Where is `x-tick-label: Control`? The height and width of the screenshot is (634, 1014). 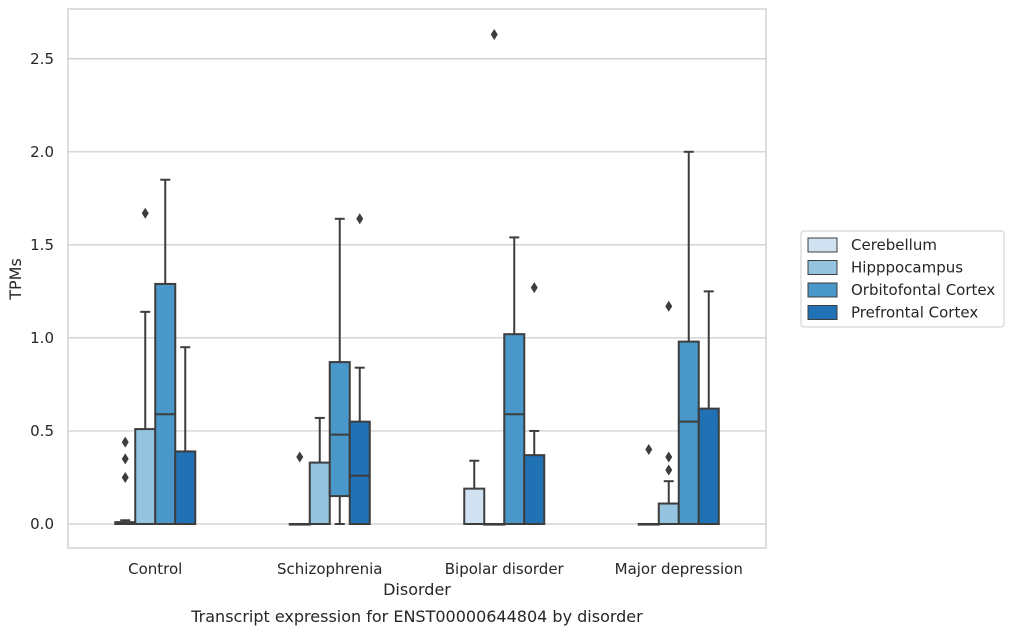 x-tick-label: Control is located at coordinates (155, 569).